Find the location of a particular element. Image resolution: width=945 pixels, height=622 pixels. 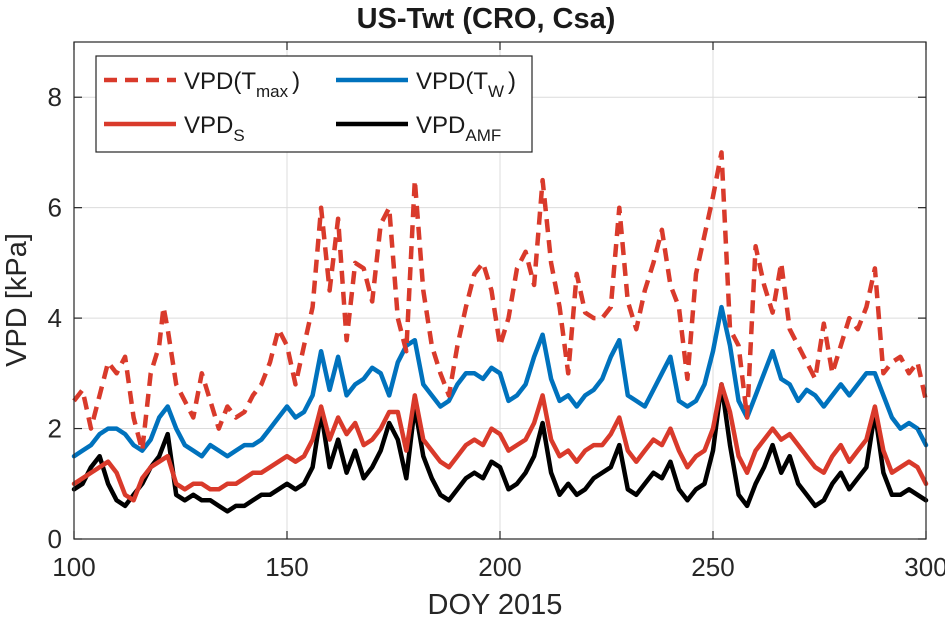

legend-label-3: VPDAMF is located at coordinates (458, 128).